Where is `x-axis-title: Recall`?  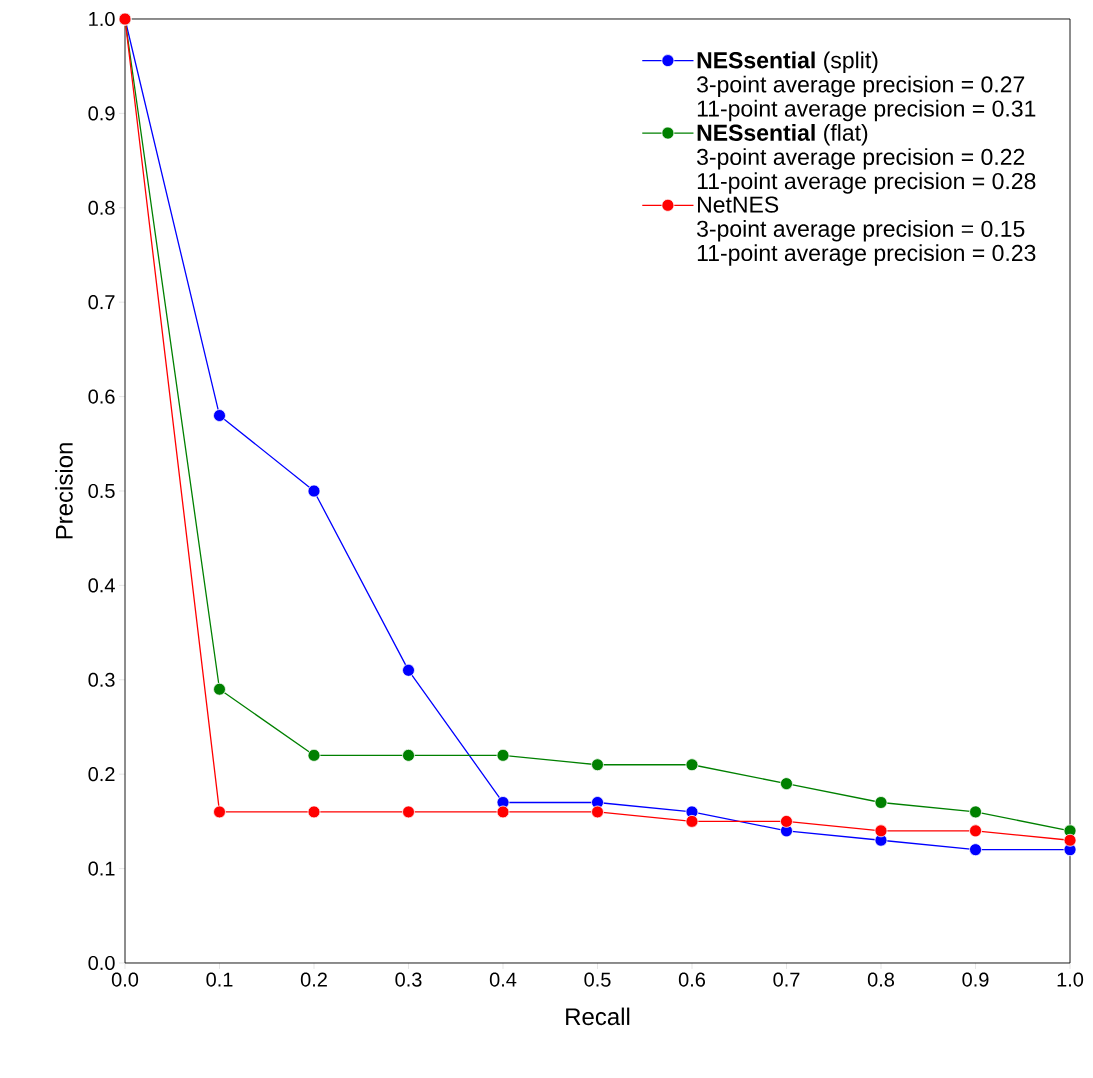
x-axis-title: Recall is located at coordinates (598, 1016).